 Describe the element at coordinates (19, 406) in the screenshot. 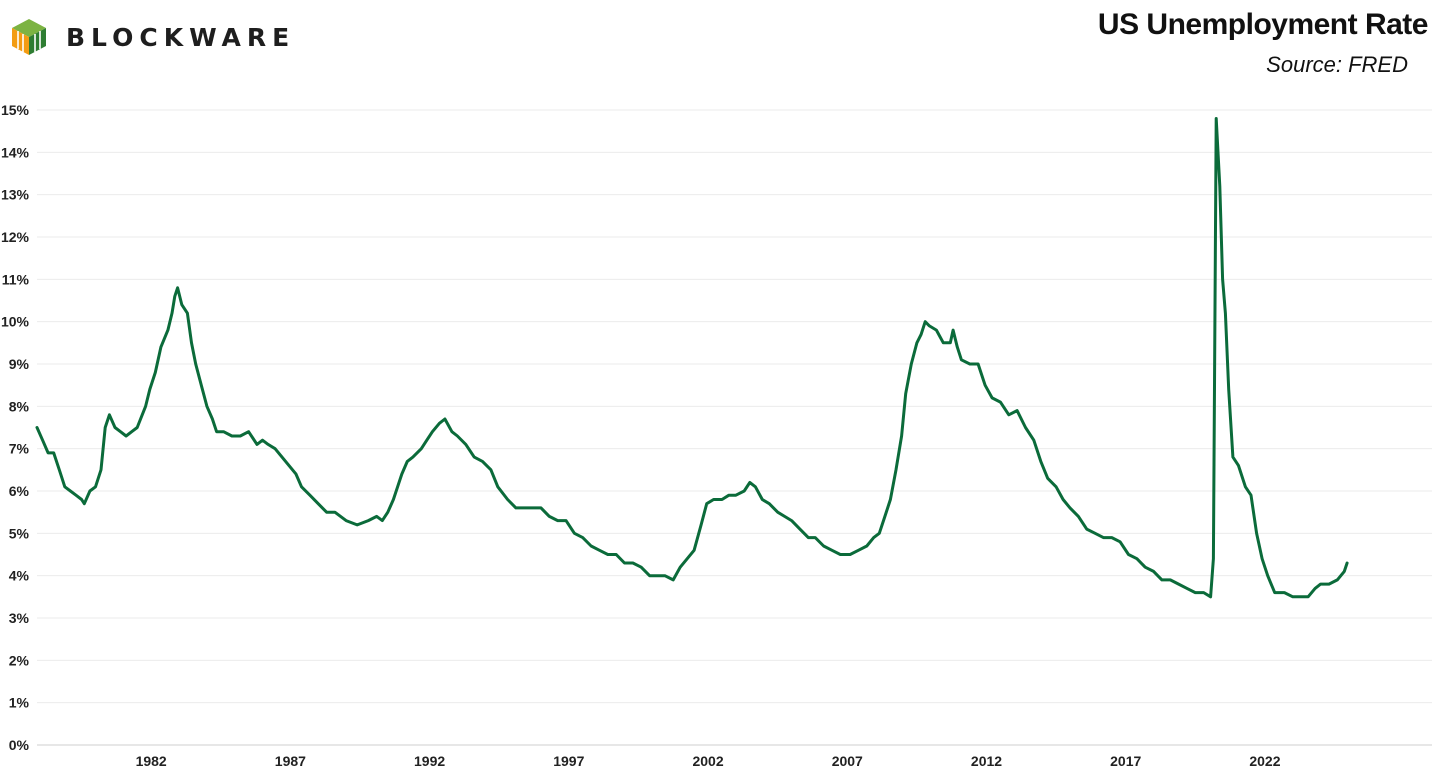

I see `y-tick-label: 8%` at that location.